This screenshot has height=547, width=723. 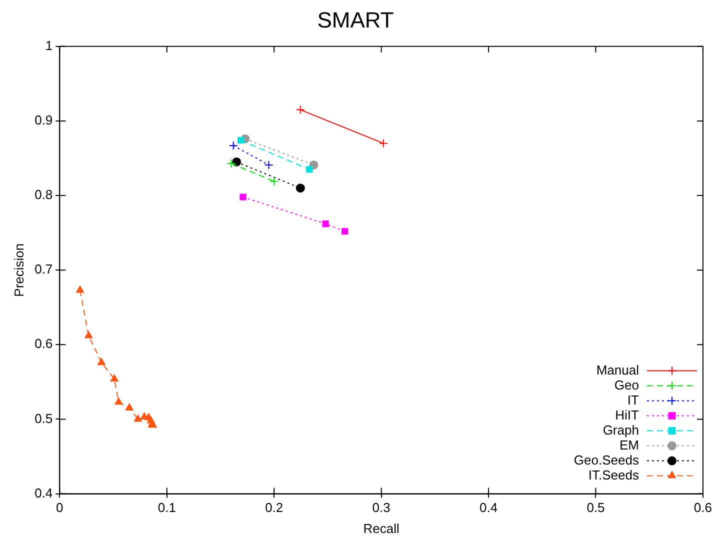 I want to click on y-tick-label: 0.6, so click(x=43, y=344).